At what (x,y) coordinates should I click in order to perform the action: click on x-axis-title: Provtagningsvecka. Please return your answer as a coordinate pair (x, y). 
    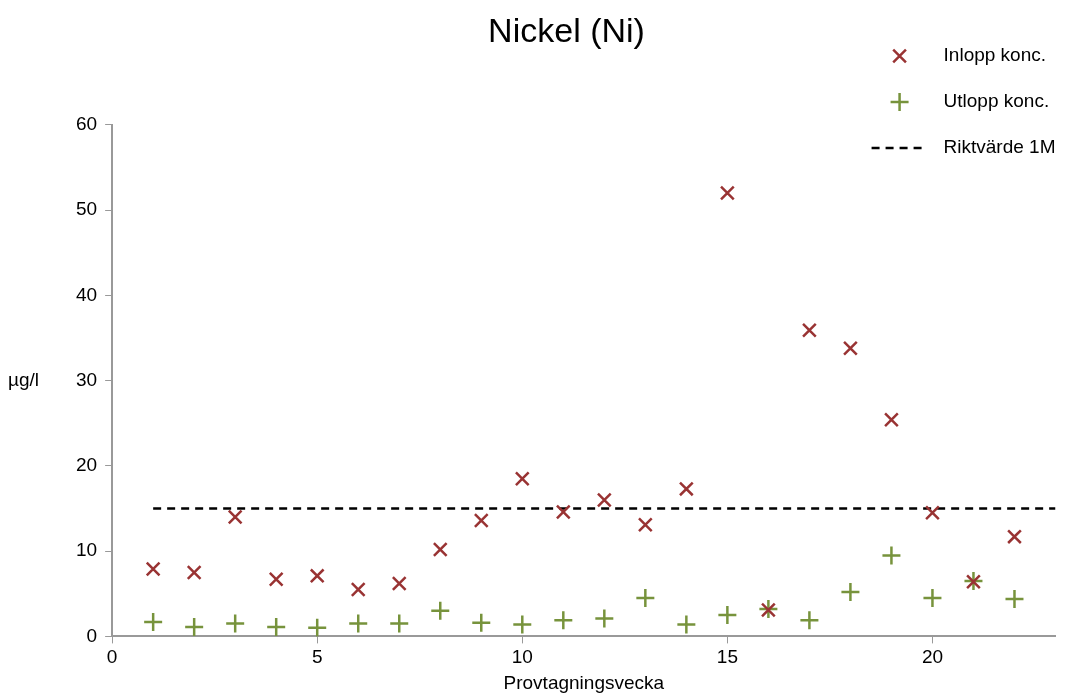
    Looking at the image, I should click on (584, 682).